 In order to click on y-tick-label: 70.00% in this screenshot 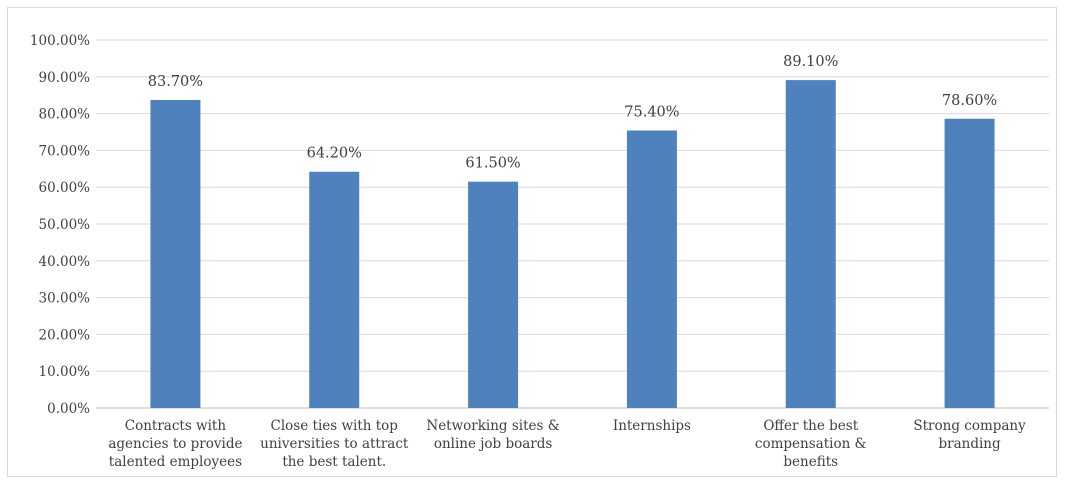, I will do `click(65, 151)`.